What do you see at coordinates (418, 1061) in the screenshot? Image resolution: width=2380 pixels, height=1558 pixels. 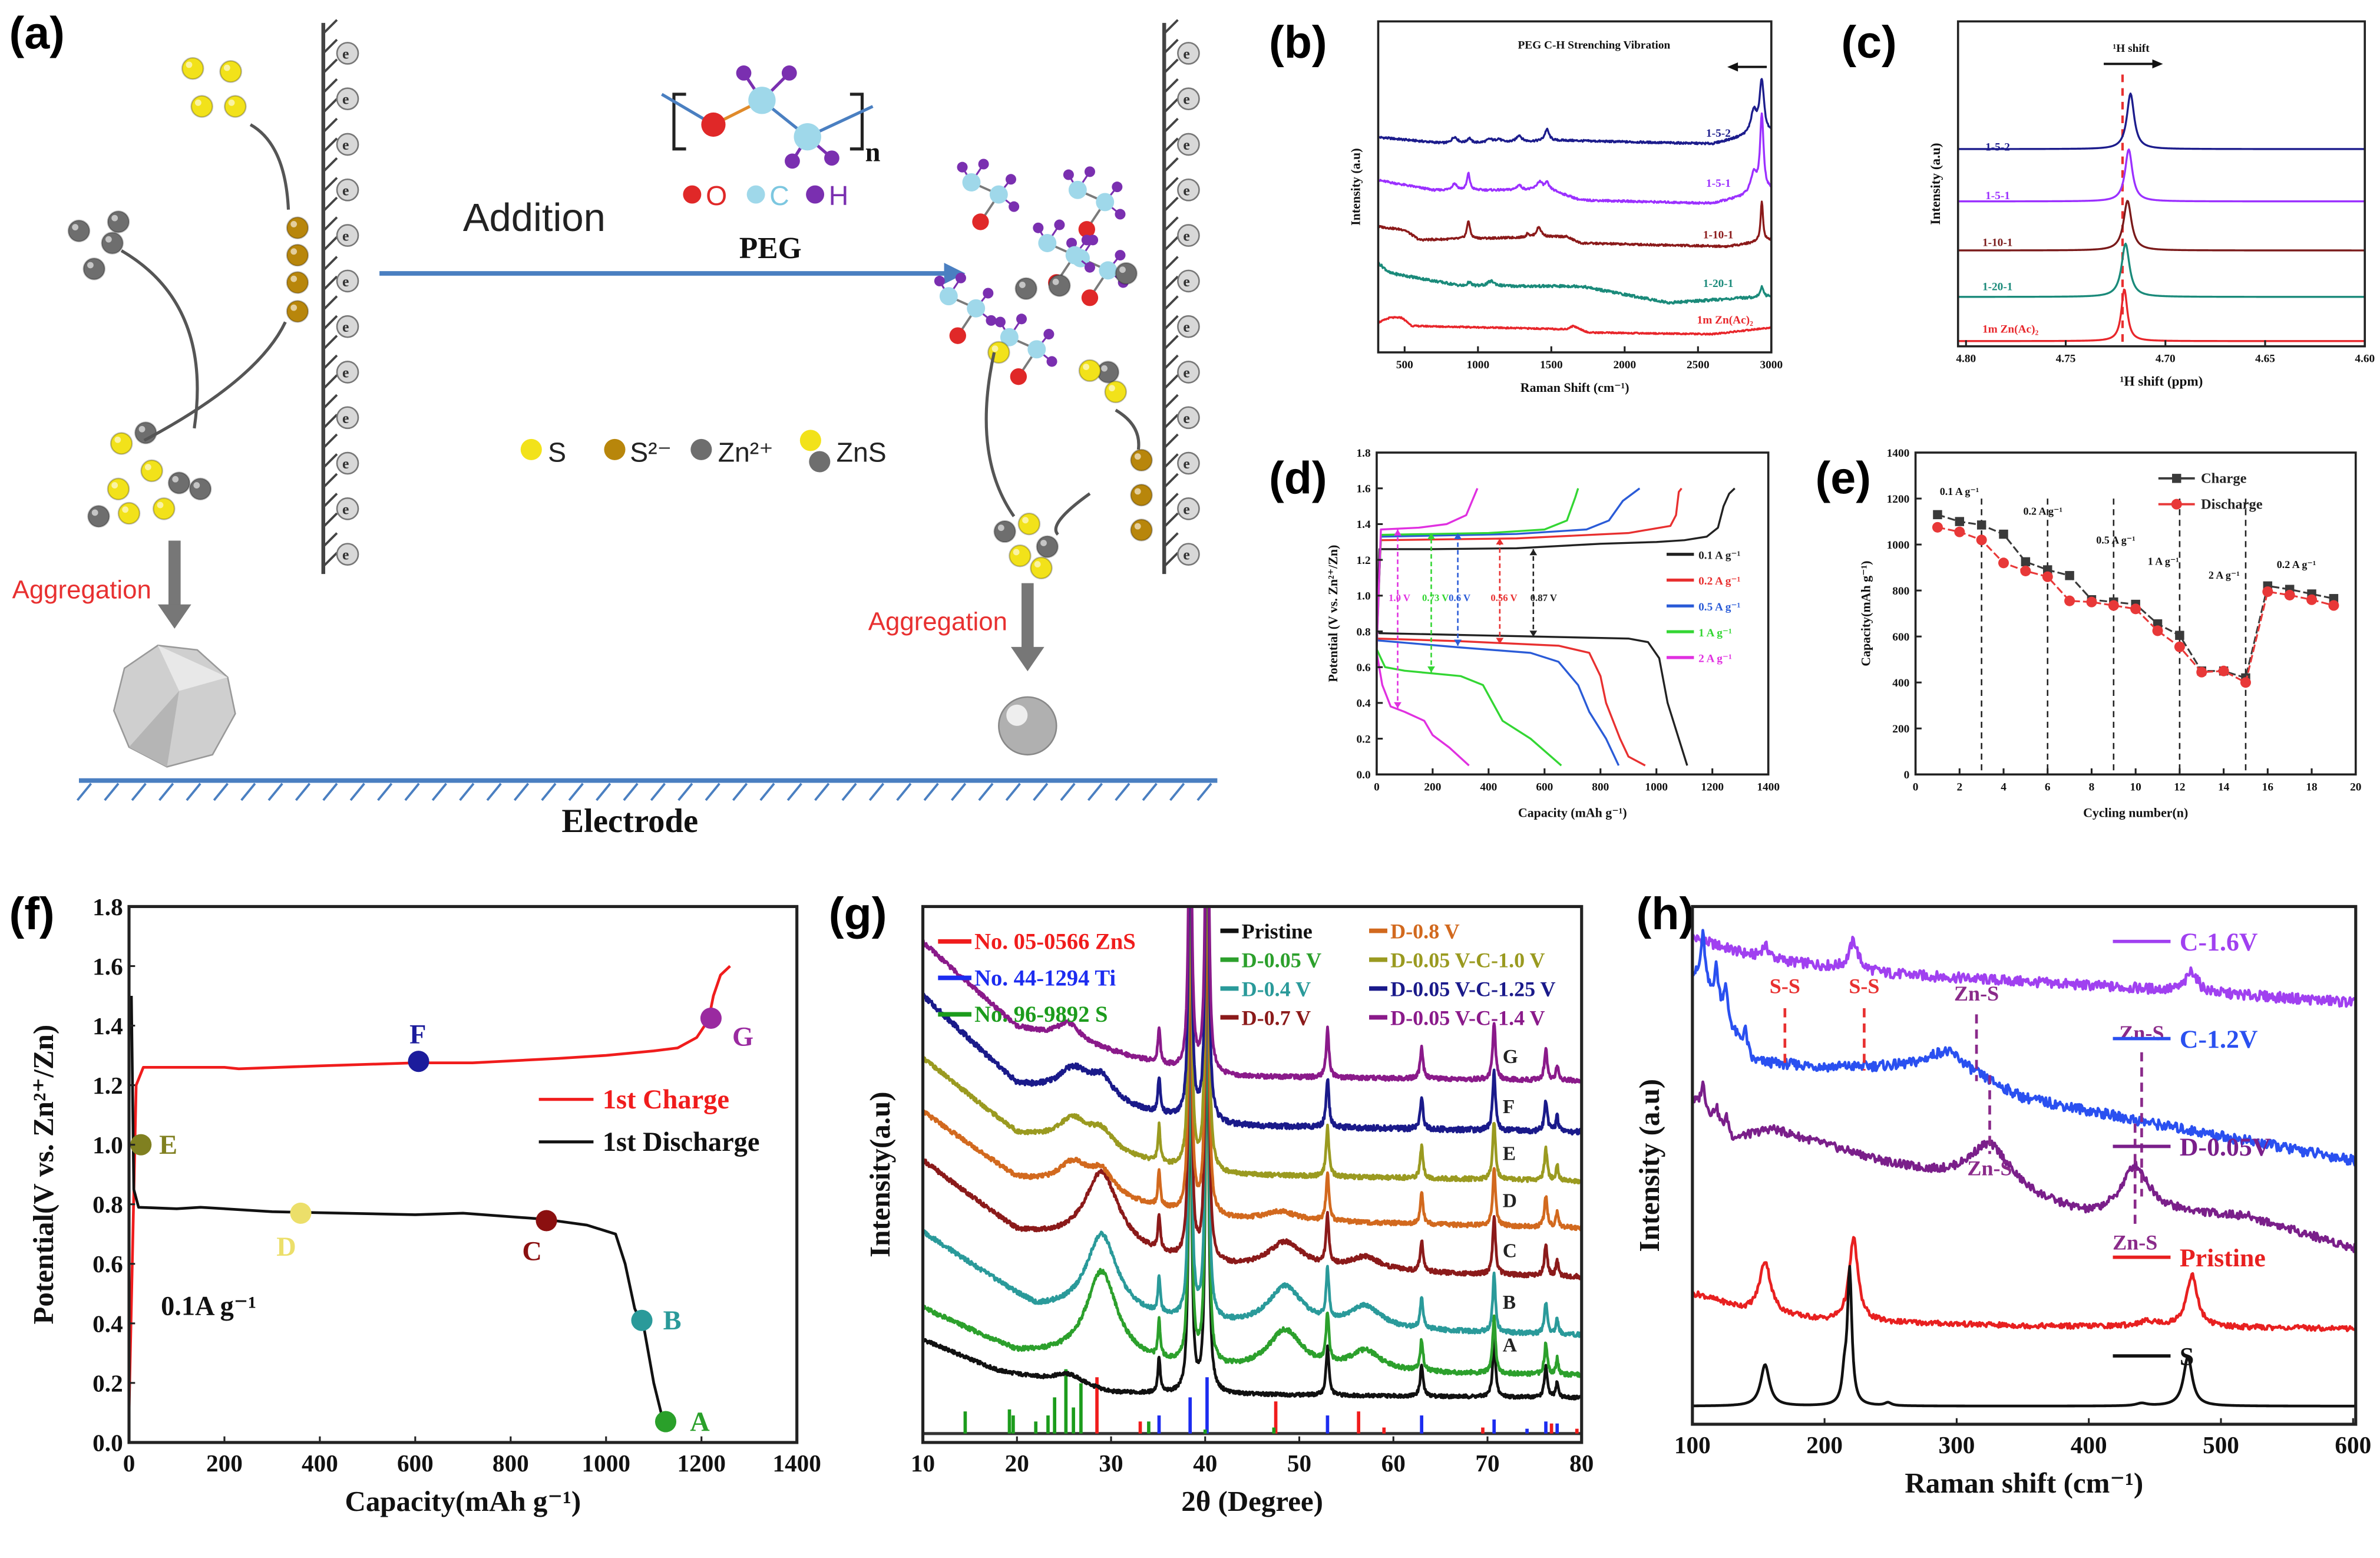 I see `state-point-F` at bounding box center [418, 1061].